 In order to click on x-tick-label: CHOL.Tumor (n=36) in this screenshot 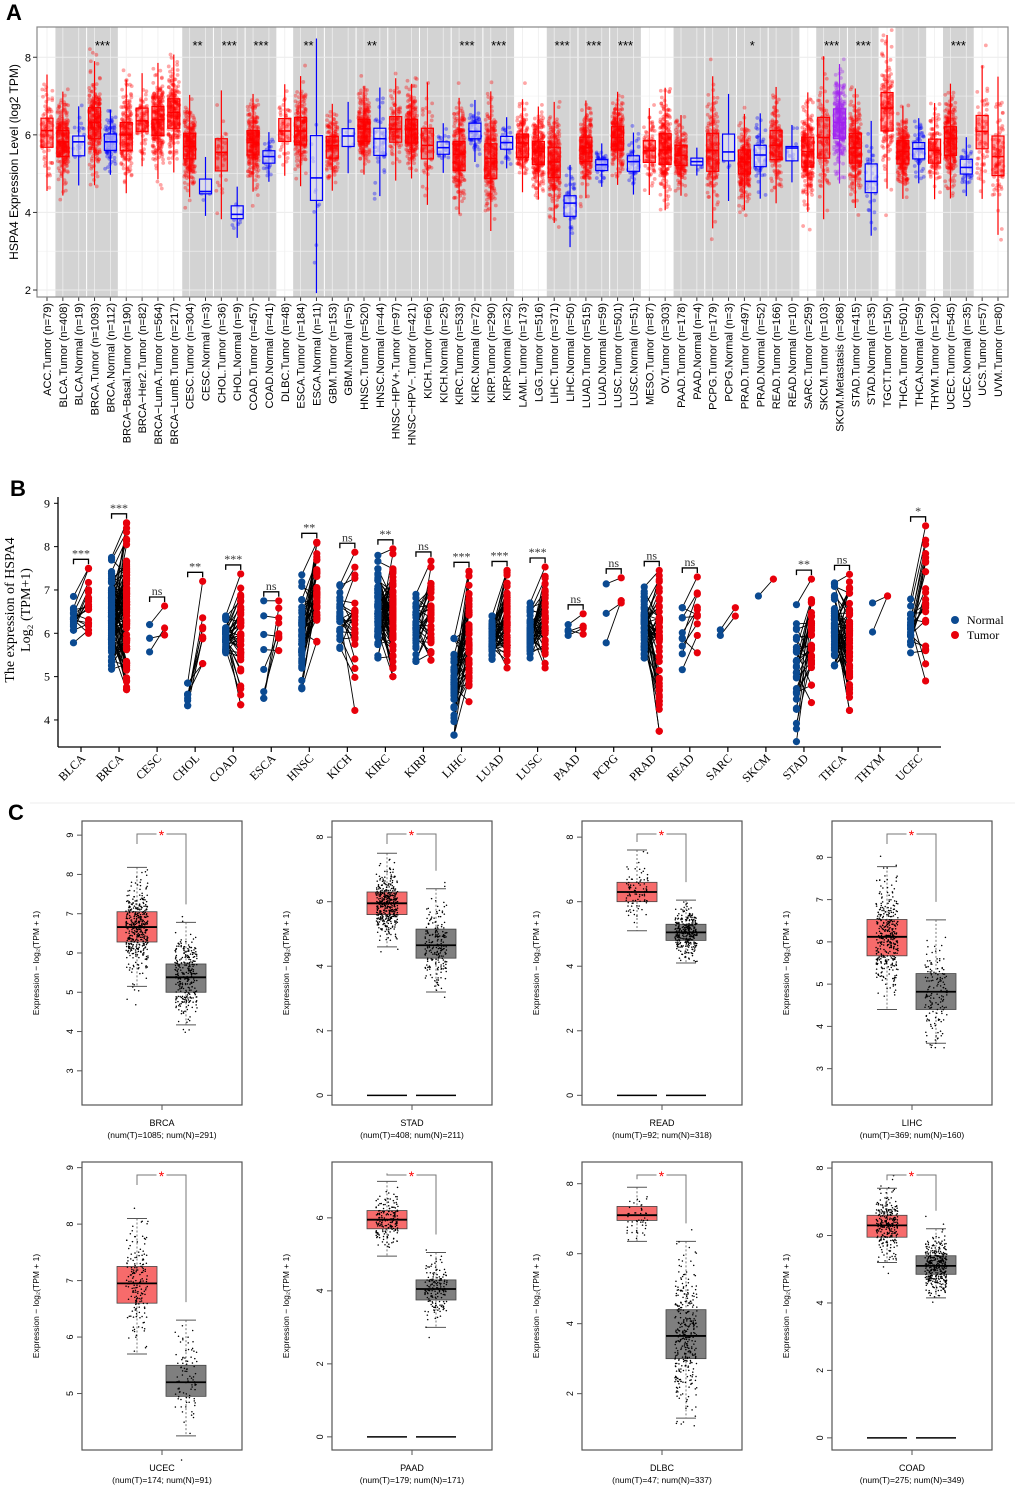, I will do `click(222, 353)`.